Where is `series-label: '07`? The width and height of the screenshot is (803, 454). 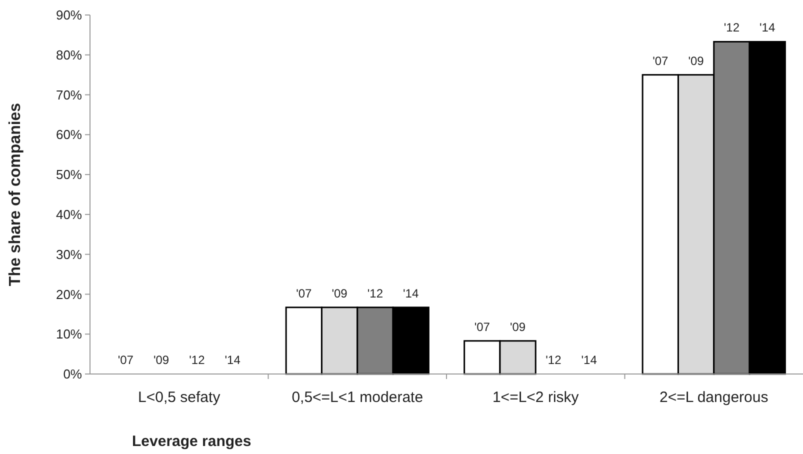
series-label: '07 is located at coordinates (304, 293).